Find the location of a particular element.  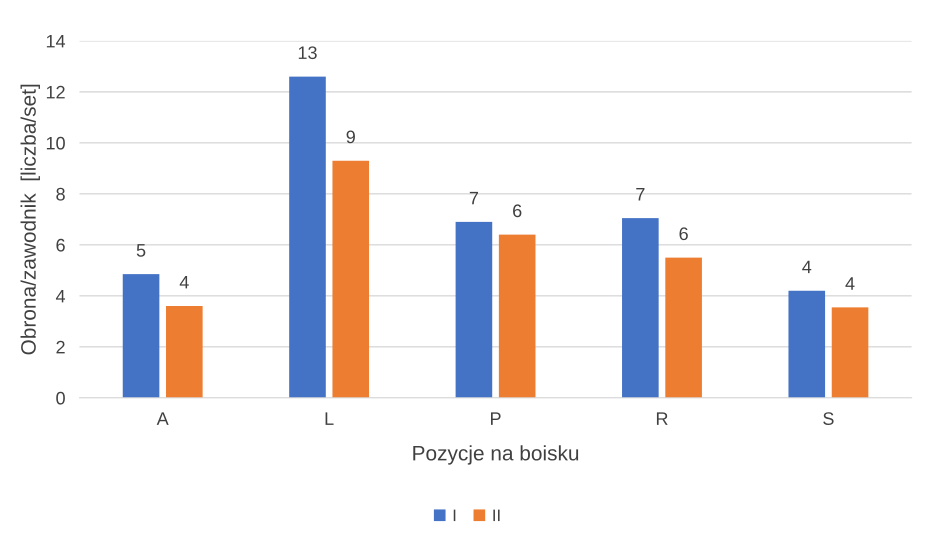

legend-label: I is located at coordinates (455, 516).